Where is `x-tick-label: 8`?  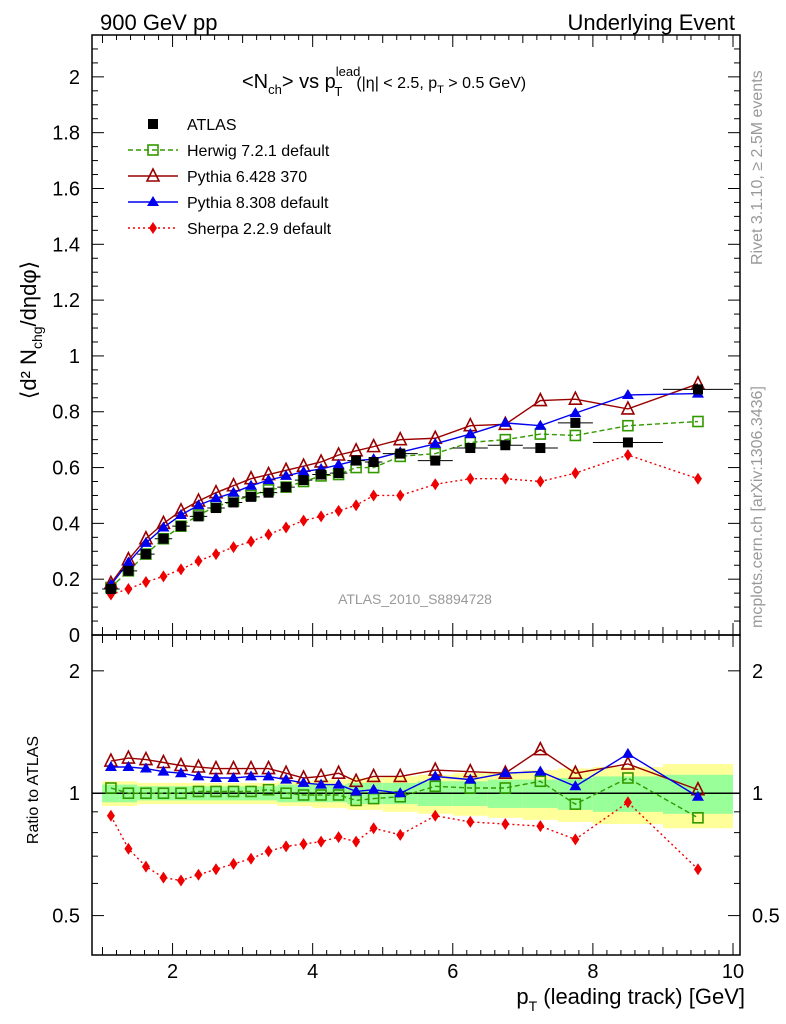
x-tick-label: 8 is located at coordinates (592, 972).